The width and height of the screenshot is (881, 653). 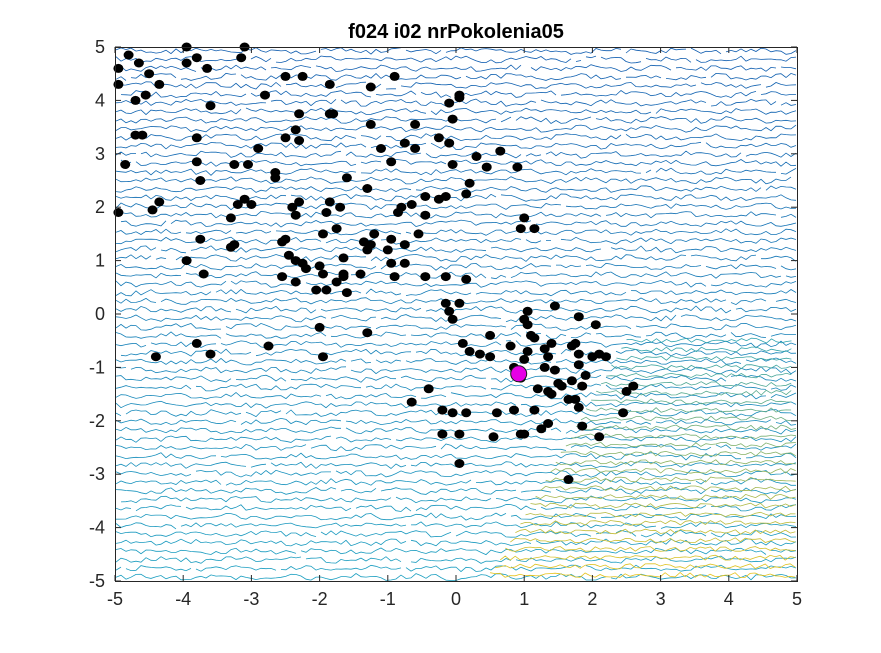 What do you see at coordinates (97, 421) in the screenshot?
I see `y-tick-label: -2` at bounding box center [97, 421].